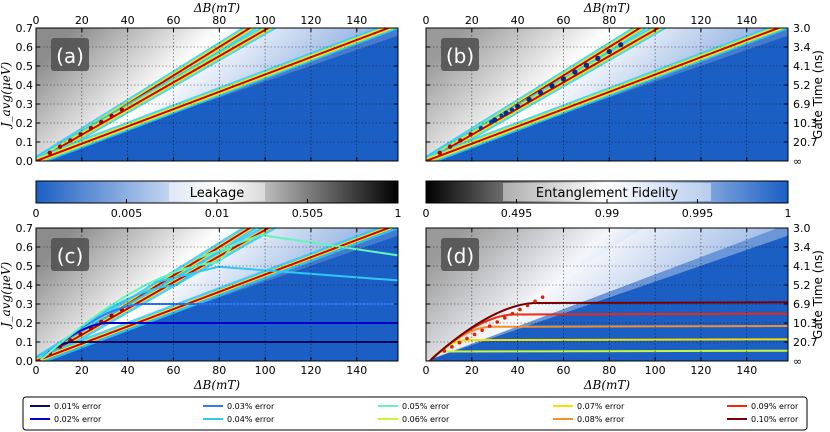 Image resolution: width=830 pixels, height=432 pixels. I want to click on colorbar-tick-label: 0.99, so click(607, 213).